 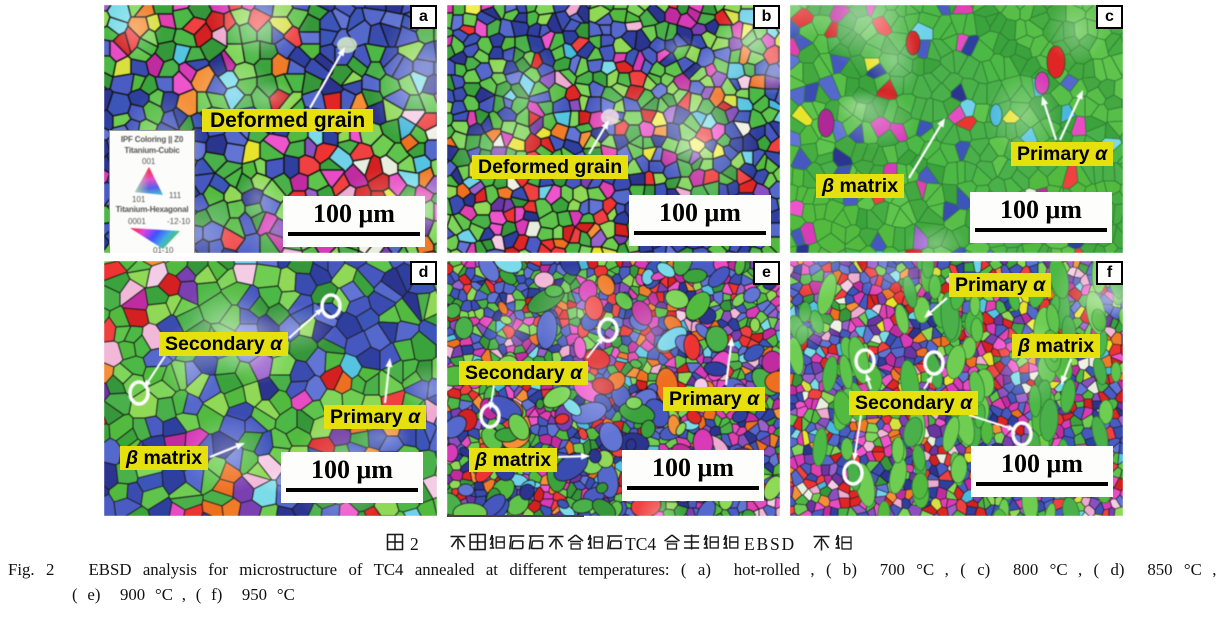 What do you see at coordinates (152, 139) in the screenshot?
I see `svg-text: IPF Coloring || Z0` at bounding box center [152, 139].